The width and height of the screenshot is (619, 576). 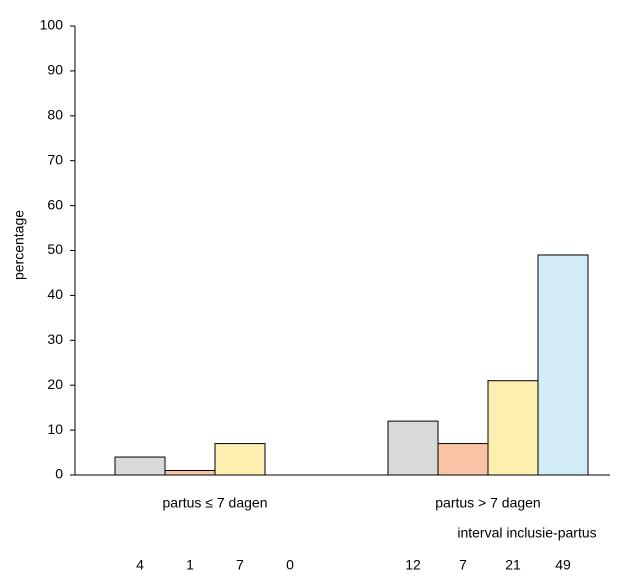 What do you see at coordinates (140, 565) in the screenshot?
I see `value-label: 4` at bounding box center [140, 565].